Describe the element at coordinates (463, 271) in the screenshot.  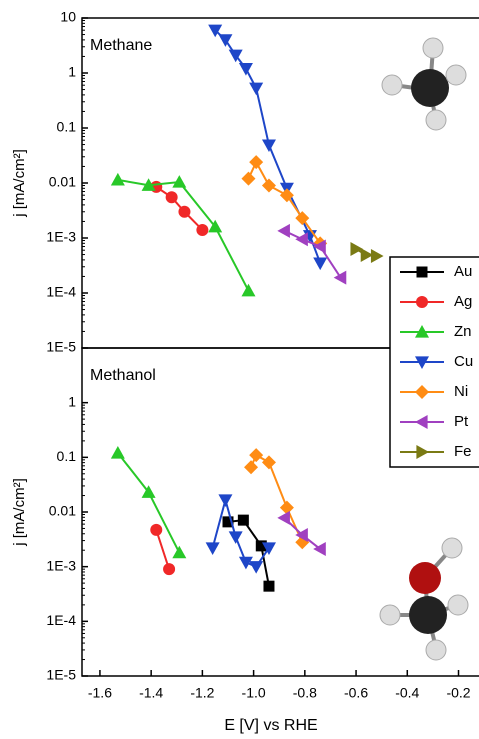
I see `legend-label: Au` at that location.